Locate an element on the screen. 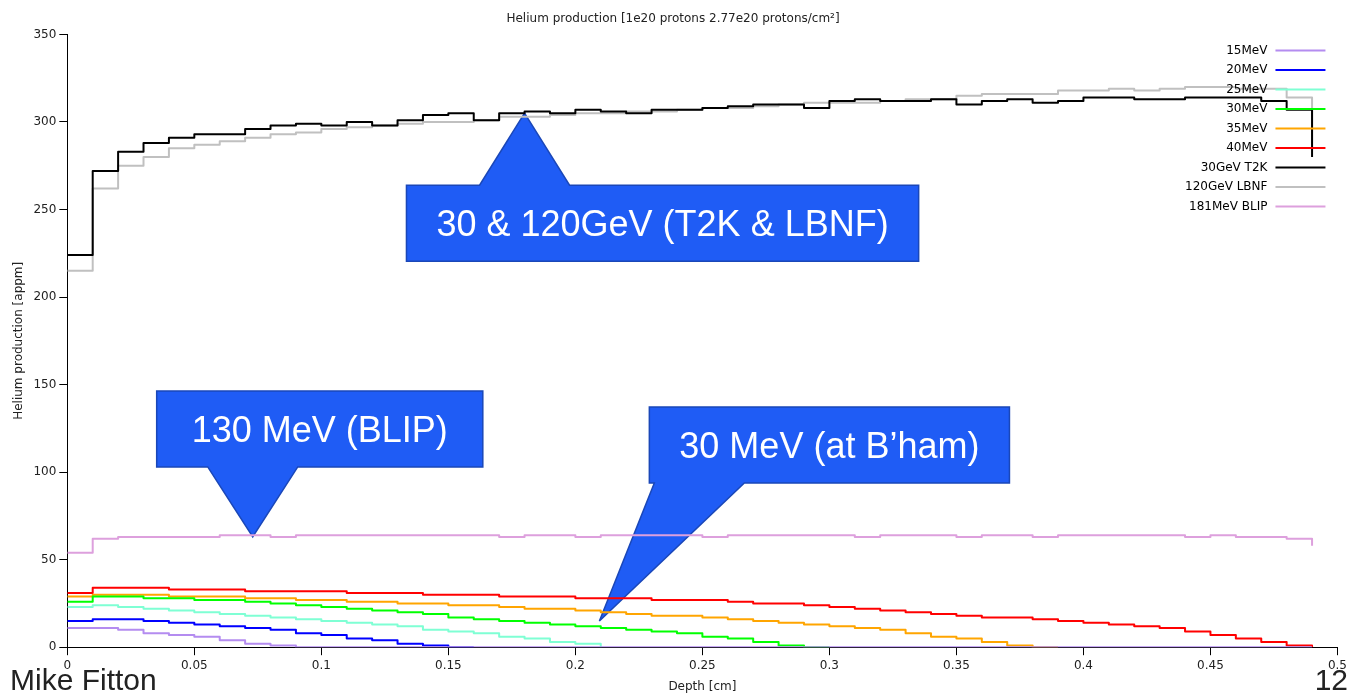  y-axis-title: Helium production [appm] is located at coordinates (18, 340).